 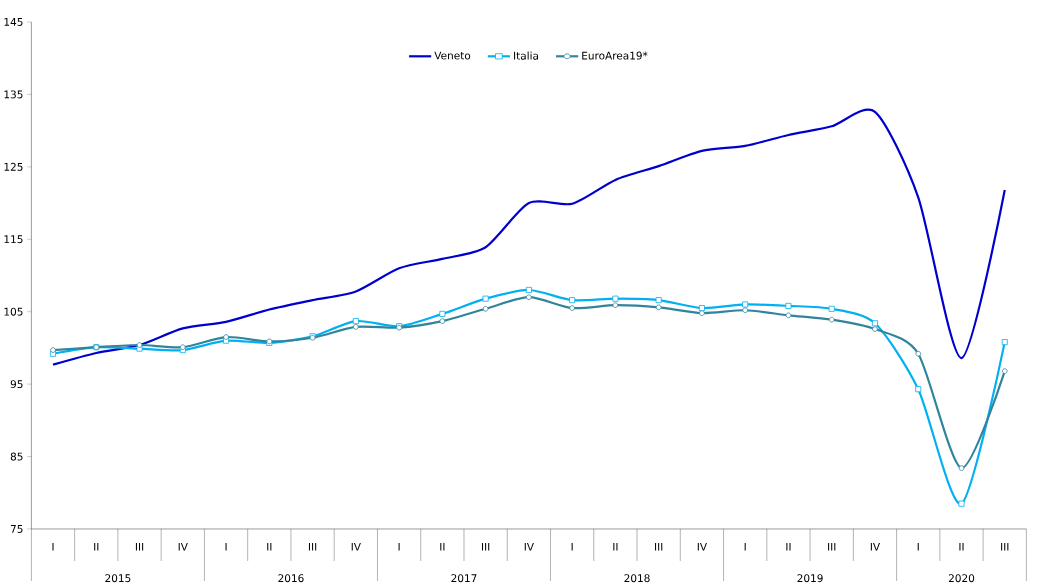 What do you see at coordinates (526, 55) in the screenshot?
I see `legend-label: Italia` at bounding box center [526, 55].